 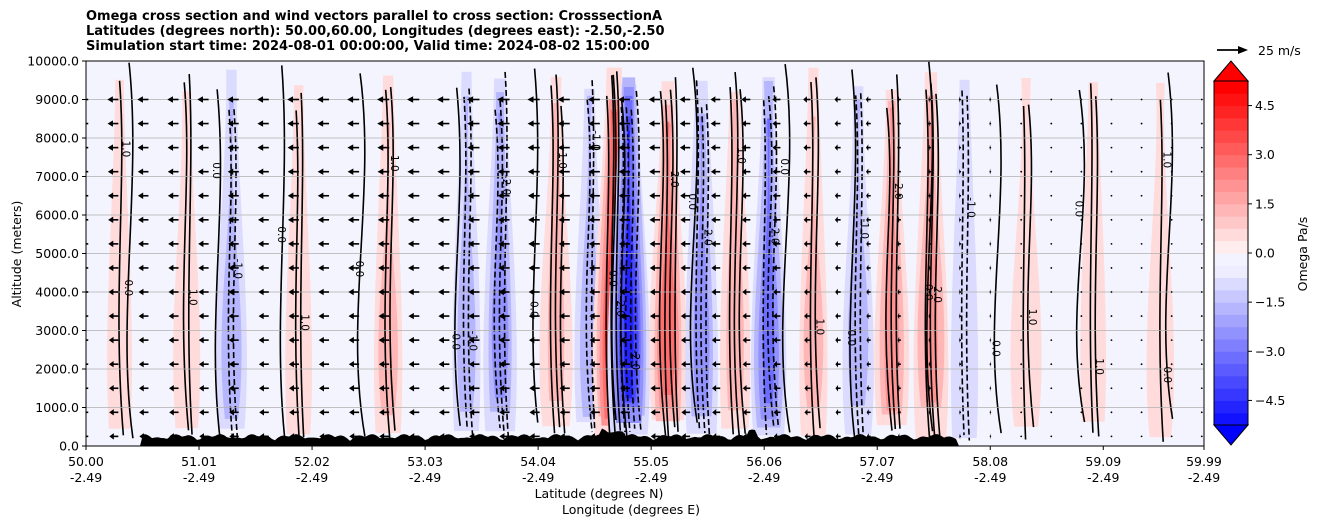 I want to click on colorbar-swatch, so click(x=1231, y=210).